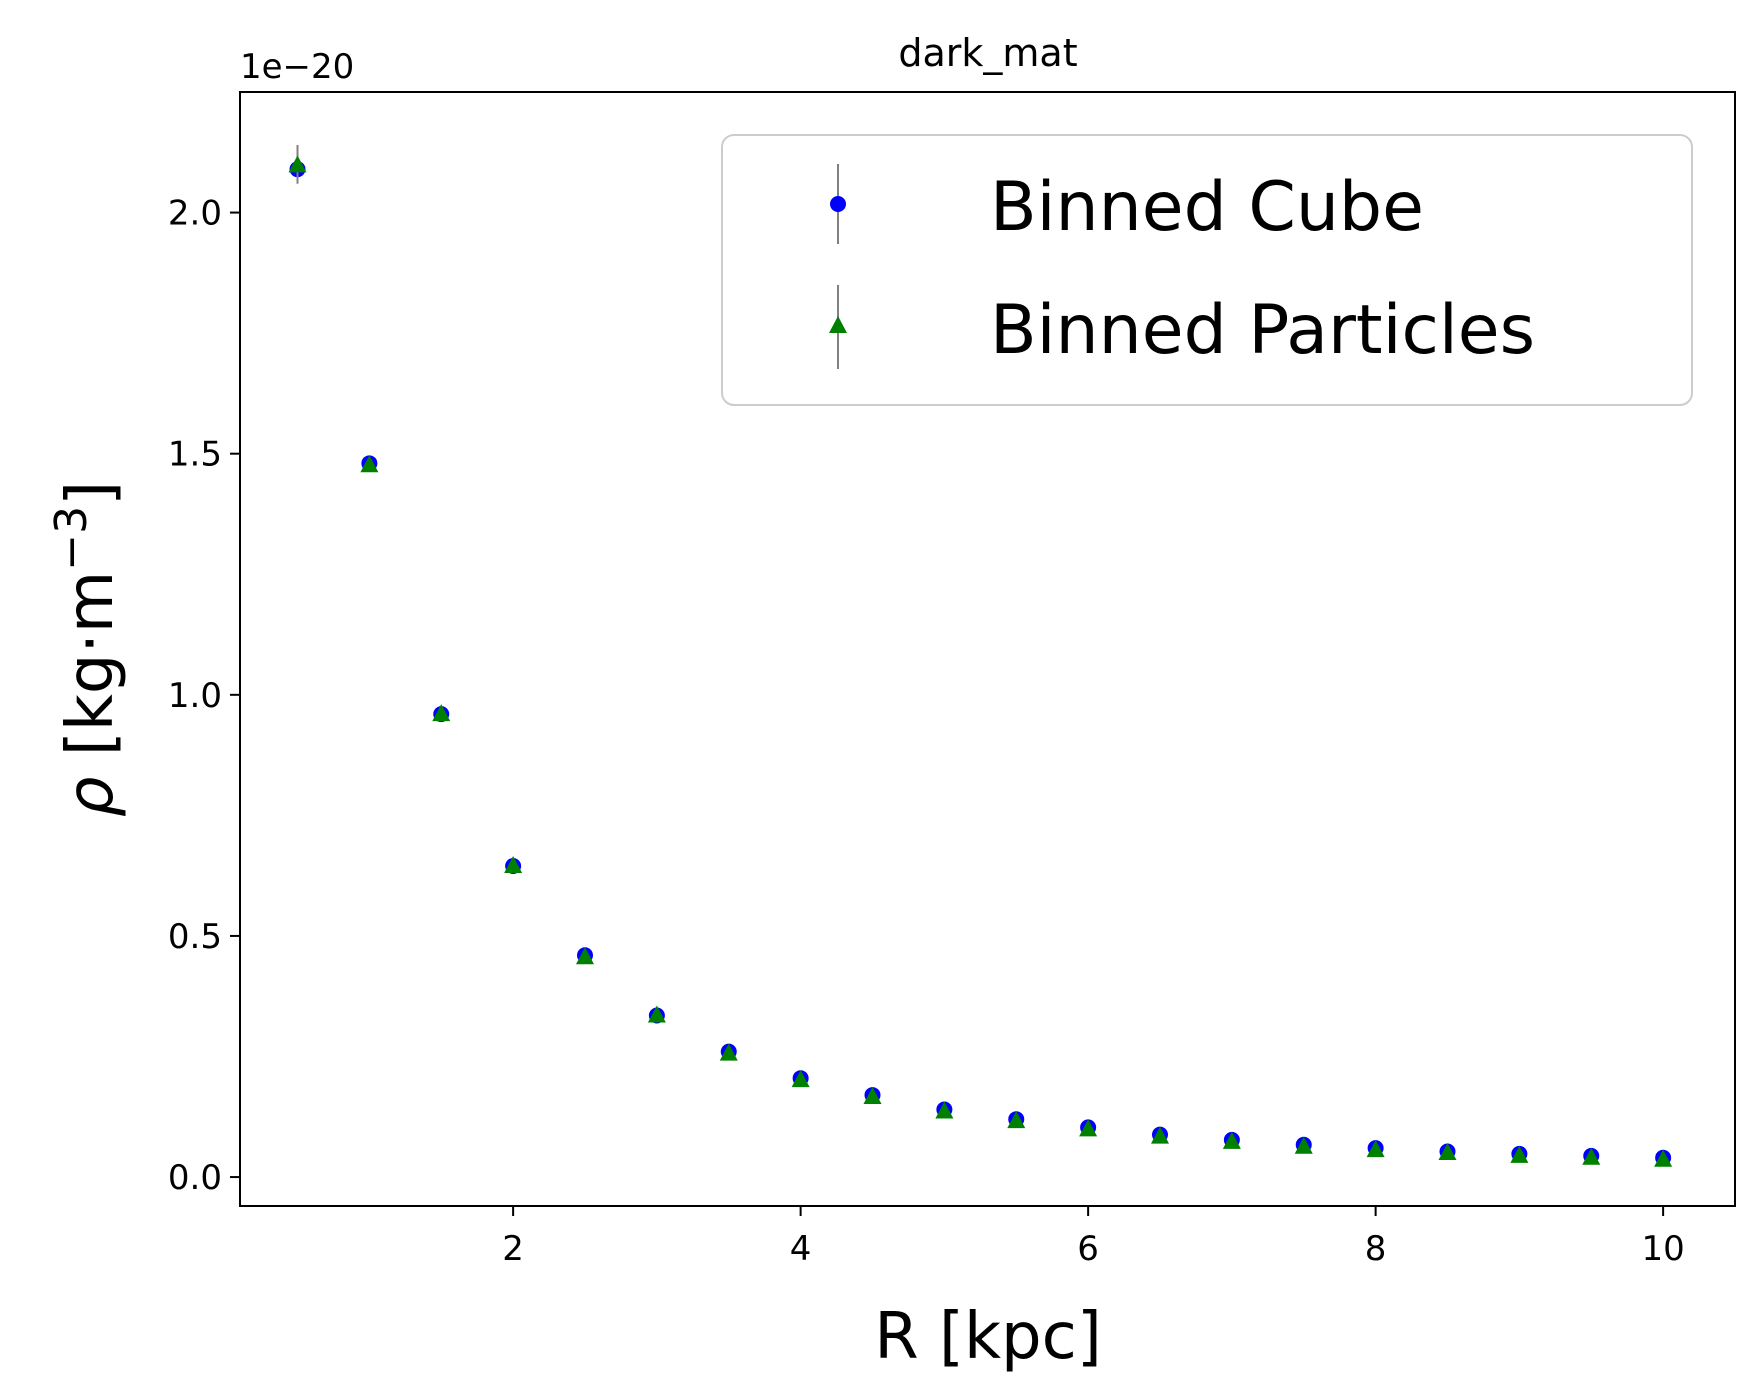  What do you see at coordinates (513, 1249) in the screenshot?
I see `x-tick-label: 2` at bounding box center [513, 1249].